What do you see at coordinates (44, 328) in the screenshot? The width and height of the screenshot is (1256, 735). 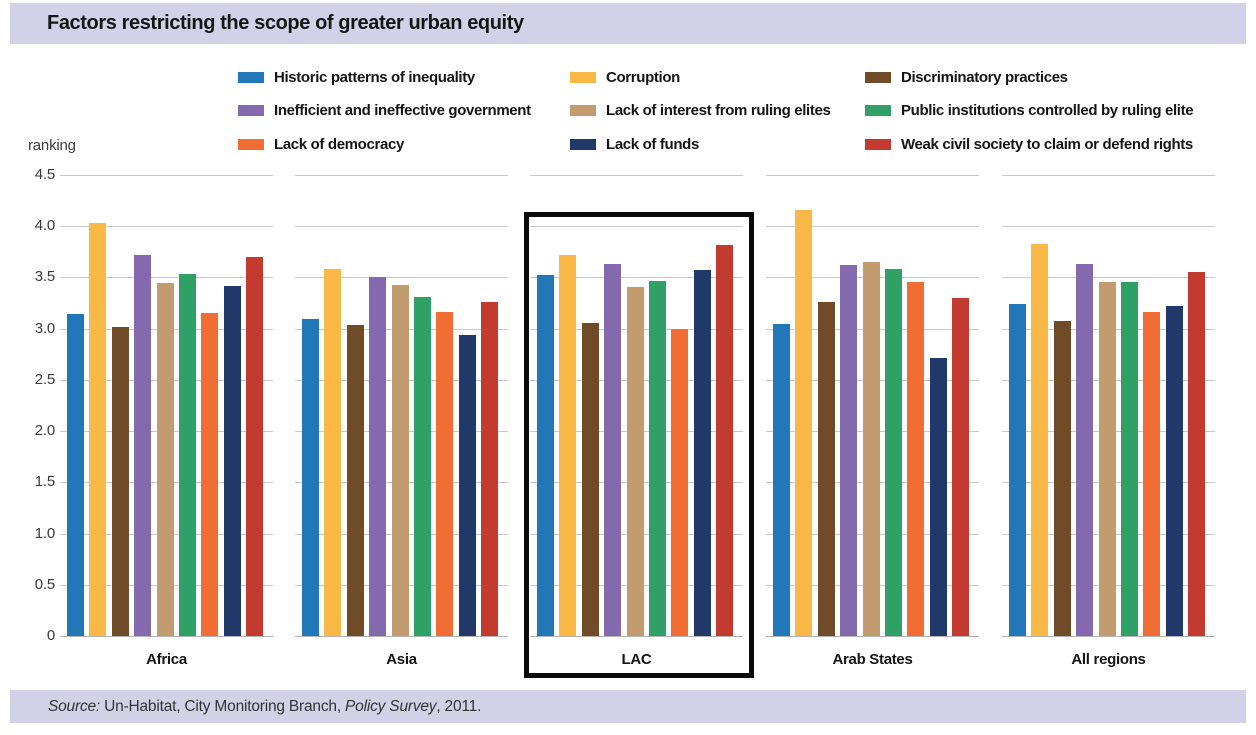 I see `y-tick-label: 3.0` at bounding box center [44, 328].